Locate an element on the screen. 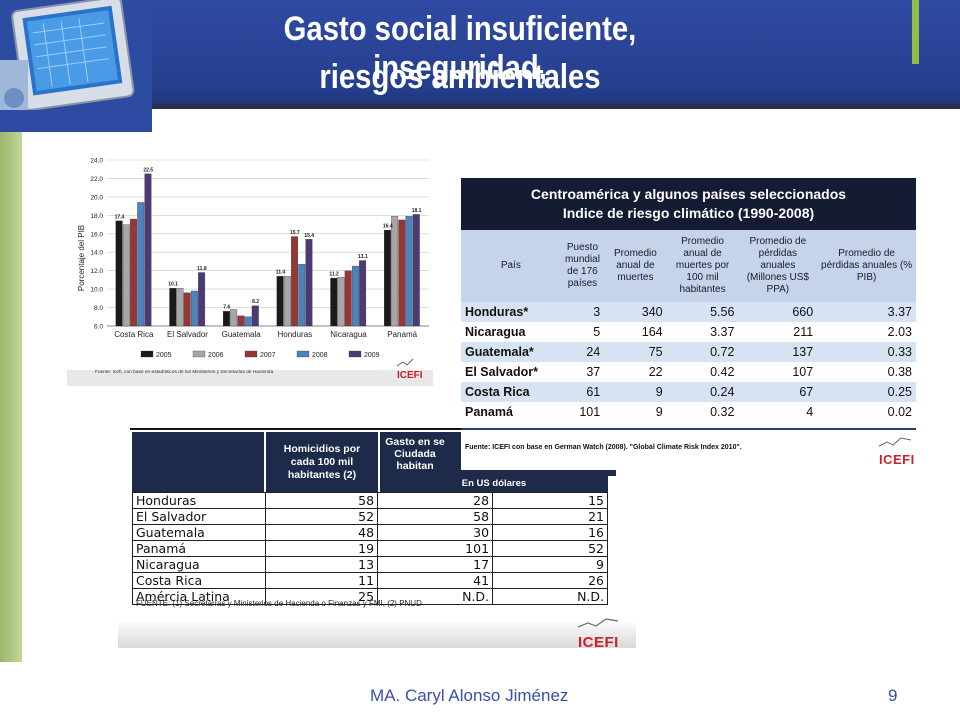  chart-ytick-label: 8.0 is located at coordinates (98, 308).